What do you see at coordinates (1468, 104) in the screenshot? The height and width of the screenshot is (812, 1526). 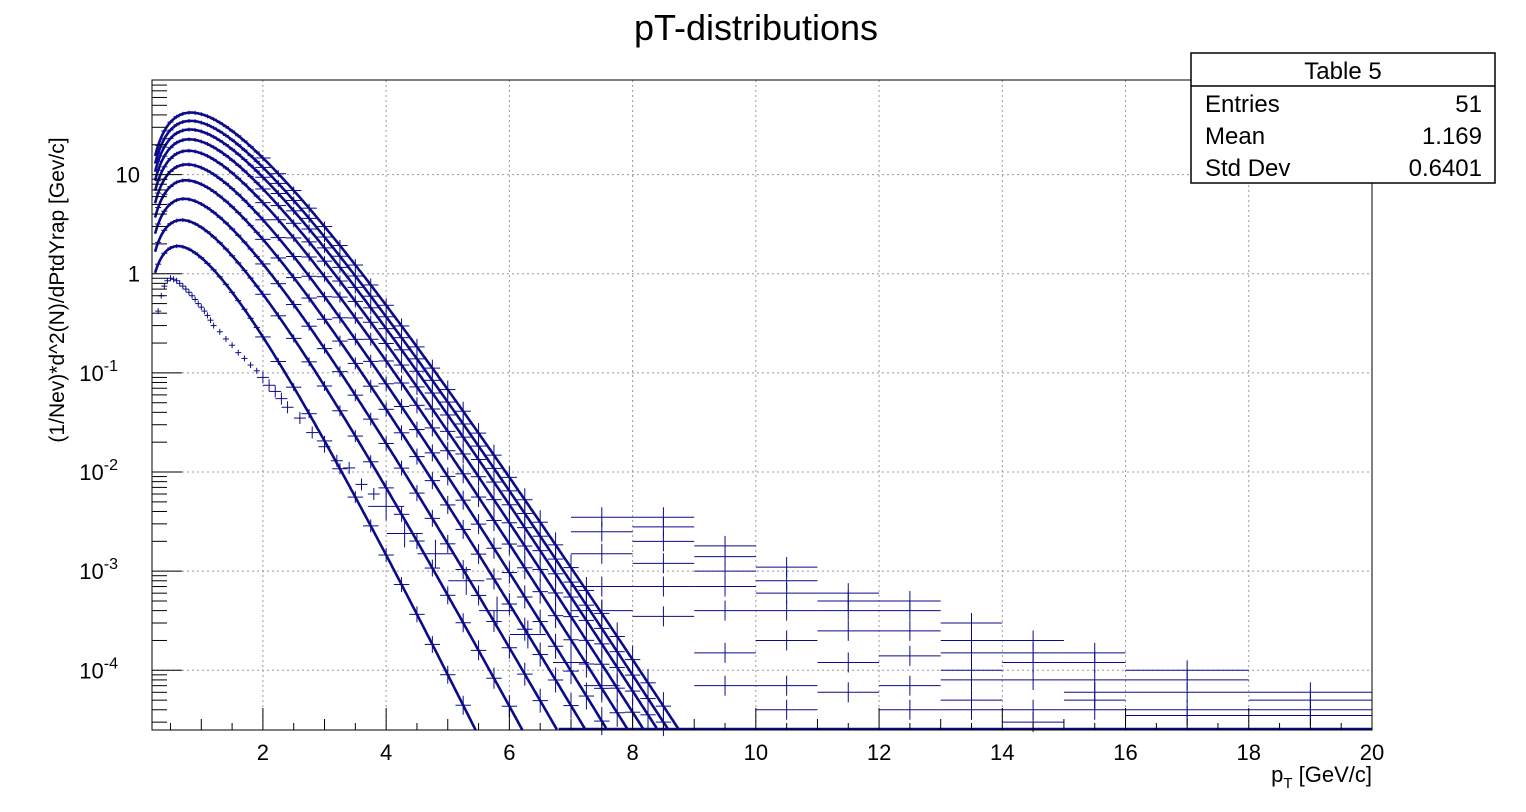 I see `stats-entries-value: 51` at bounding box center [1468, 104].